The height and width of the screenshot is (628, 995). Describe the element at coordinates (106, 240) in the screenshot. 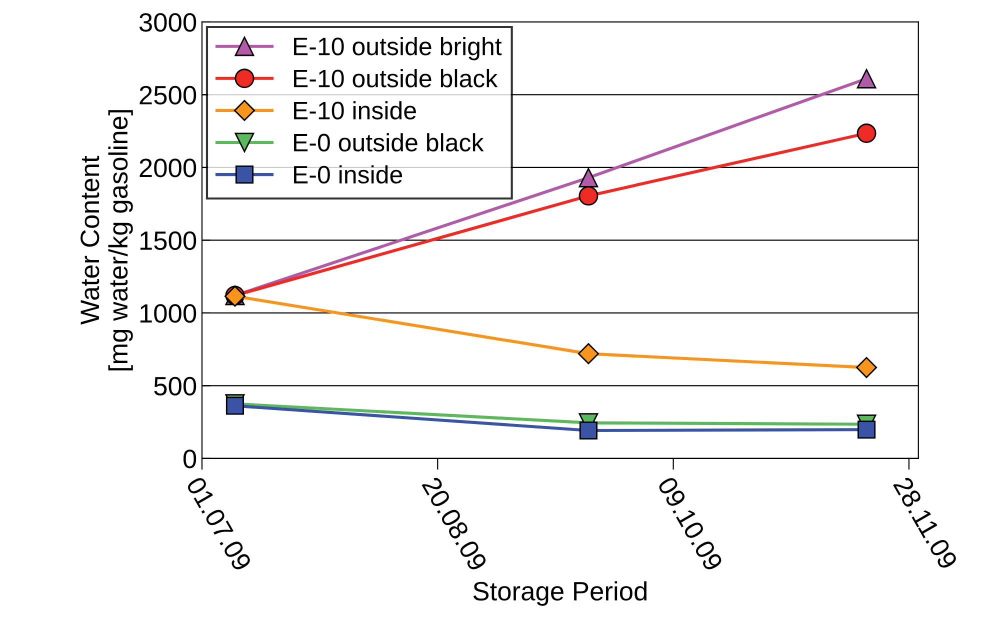

I see `y-axis-title: Water Content [mg water/kg gasoline]` at that location.